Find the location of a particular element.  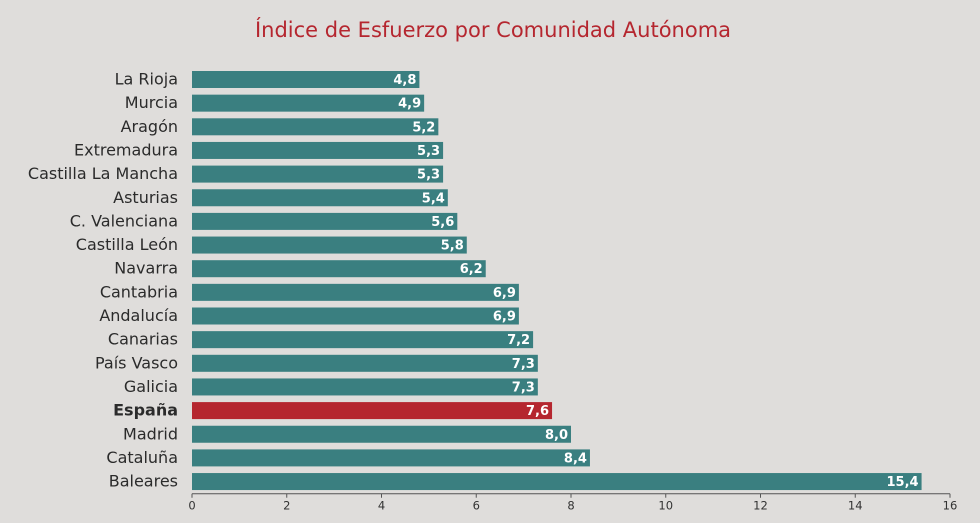

x-tick-label: 6 is located at coordinates (476, 506).